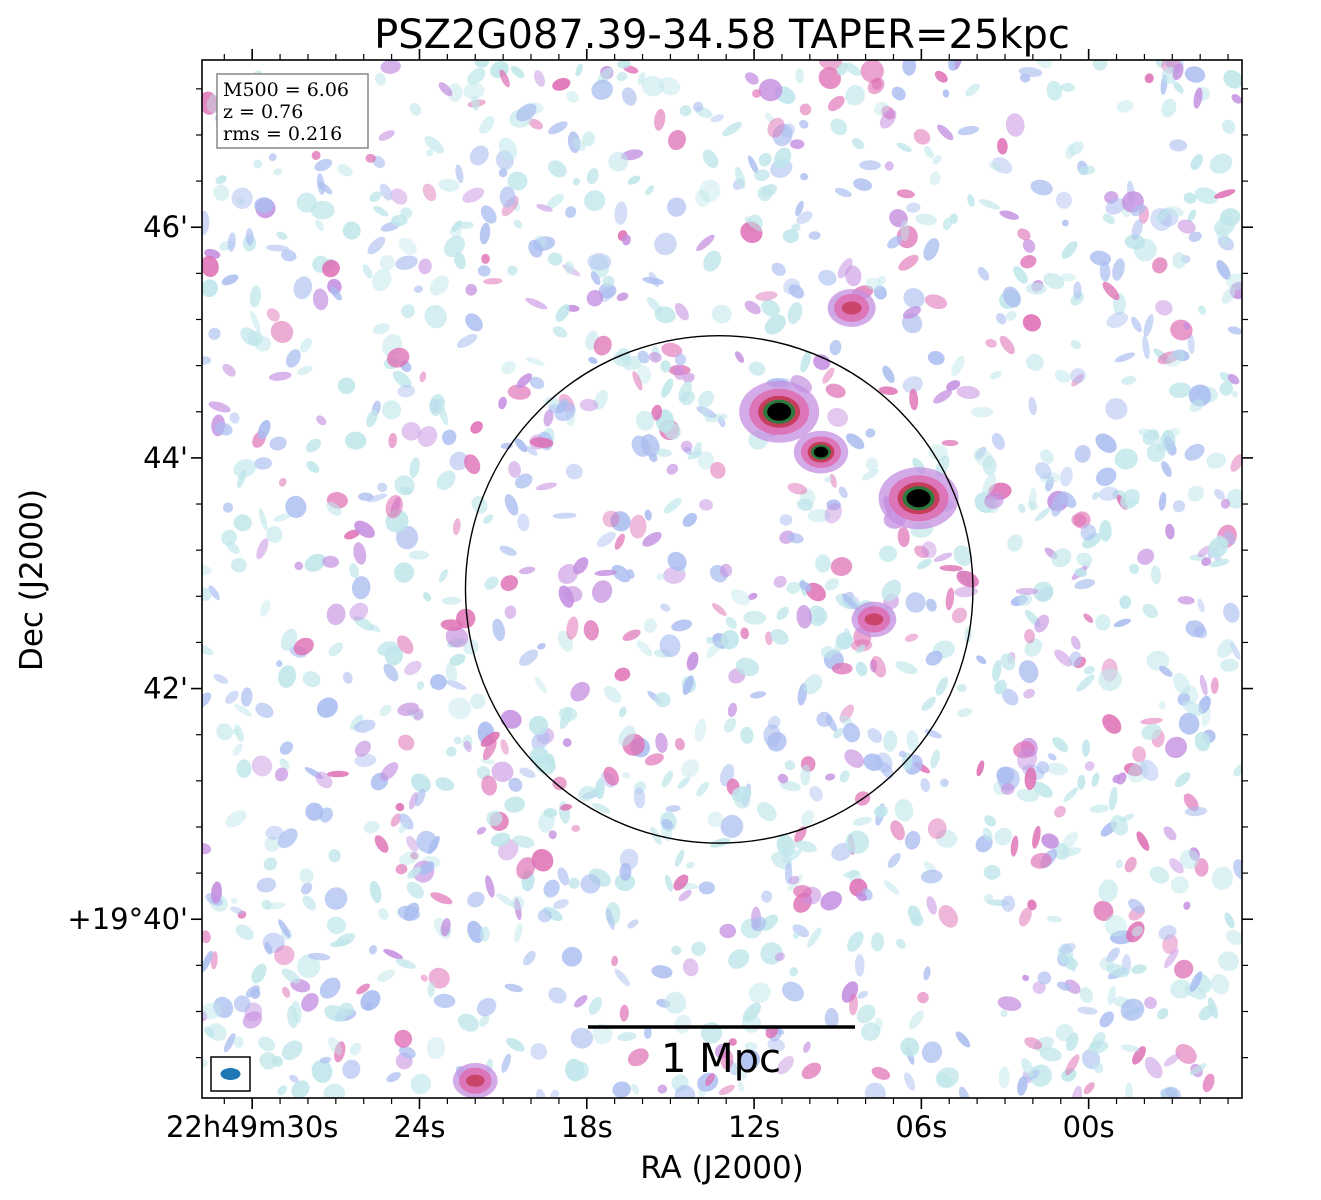  I want to click on x-tick-label: 22h49m30s, so click(252, 1127).